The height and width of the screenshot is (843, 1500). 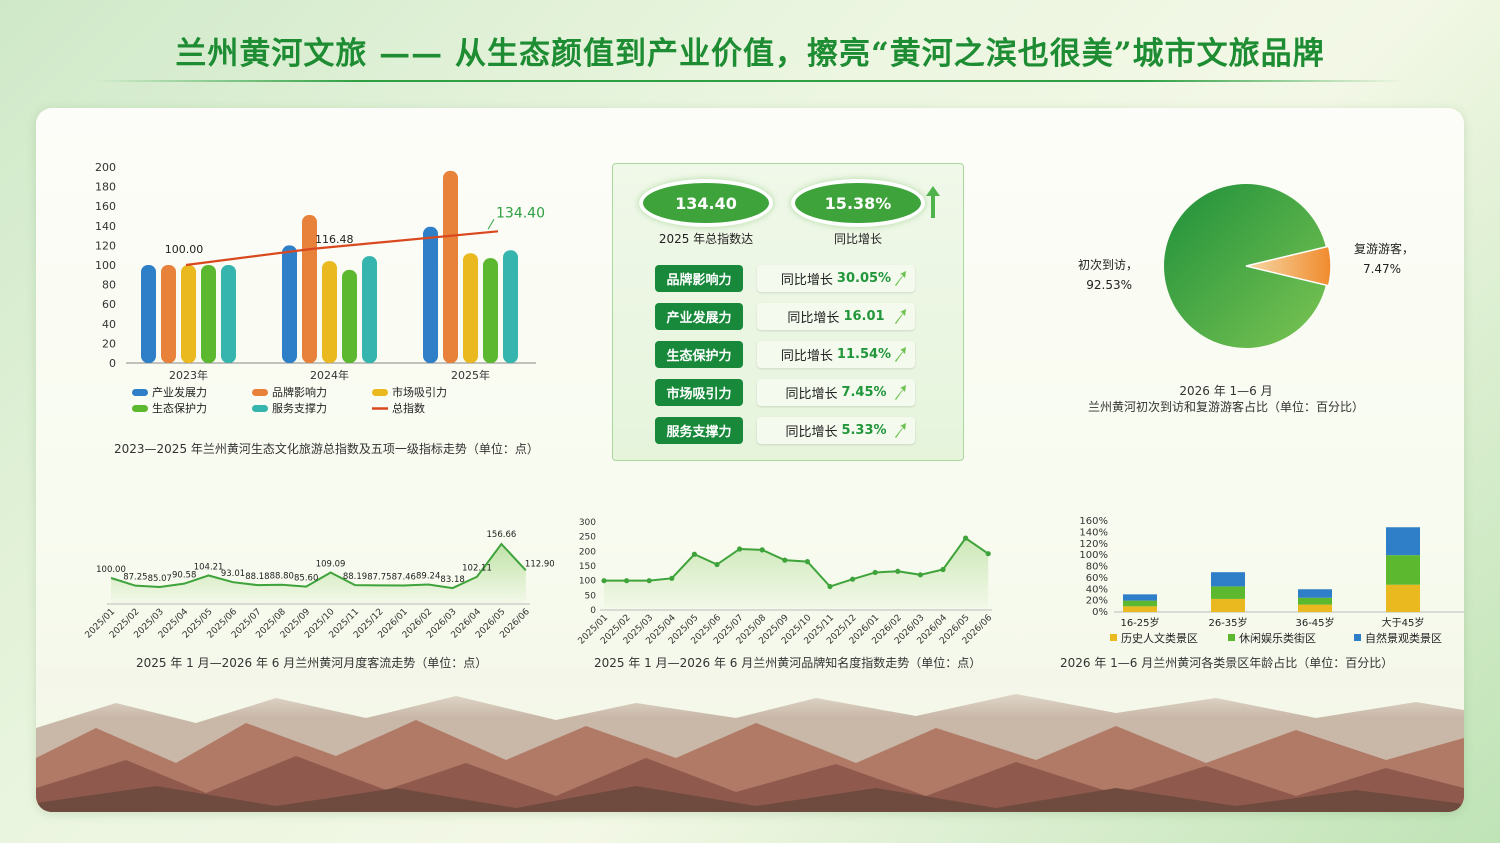 I want to click on y-tick-label: 120%, so click(x=1093, y=544).